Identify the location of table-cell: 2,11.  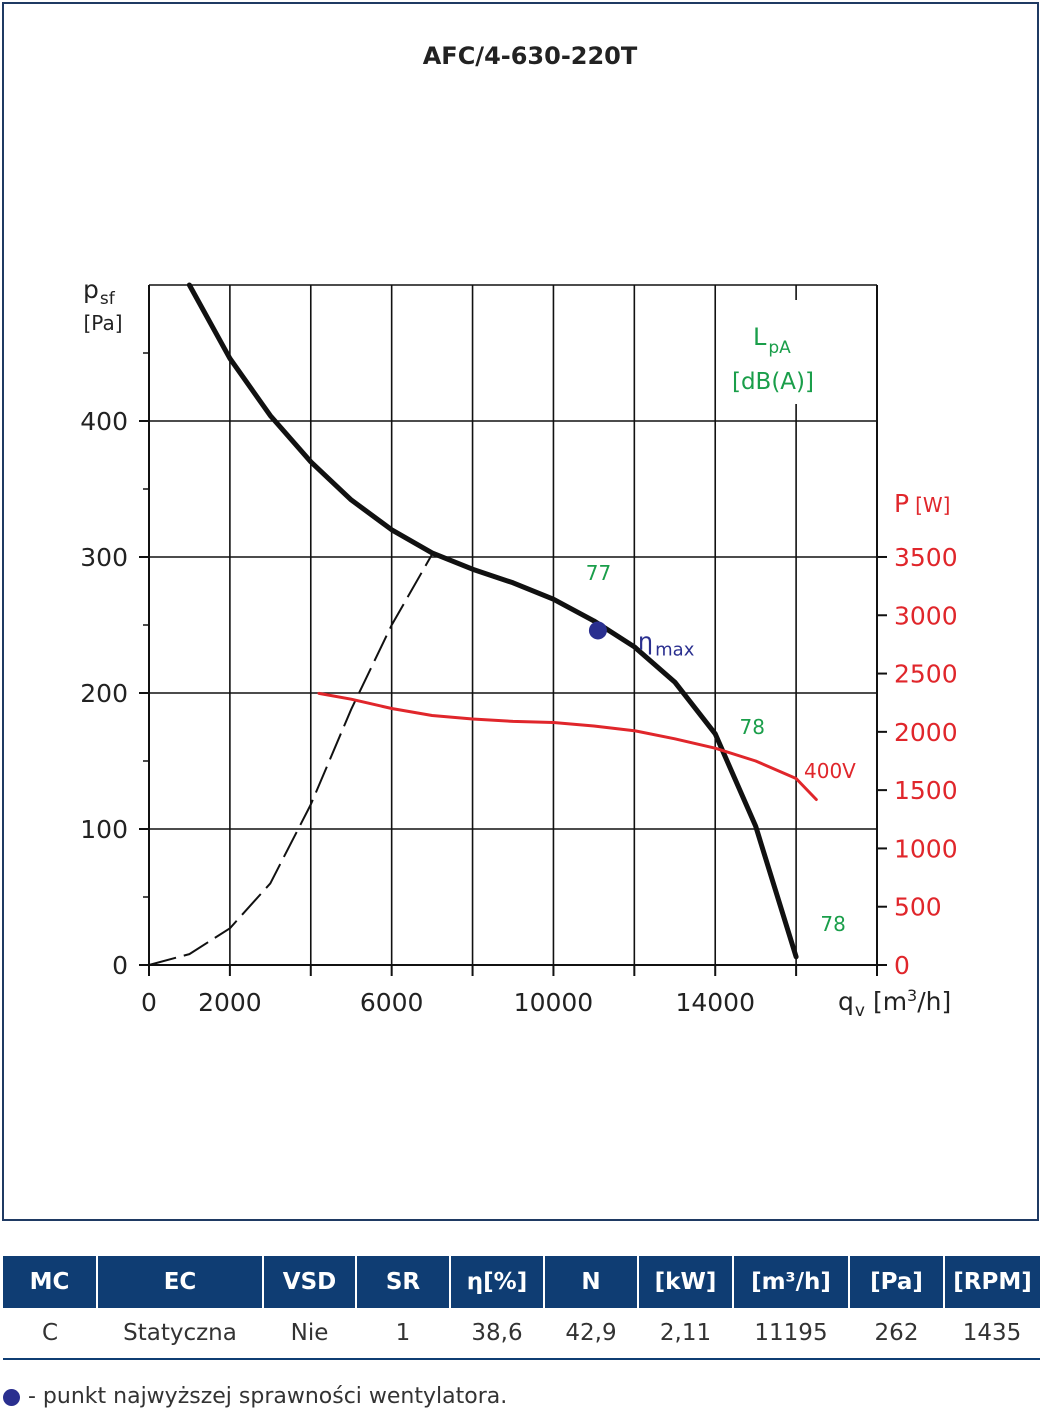
(685, 1334).